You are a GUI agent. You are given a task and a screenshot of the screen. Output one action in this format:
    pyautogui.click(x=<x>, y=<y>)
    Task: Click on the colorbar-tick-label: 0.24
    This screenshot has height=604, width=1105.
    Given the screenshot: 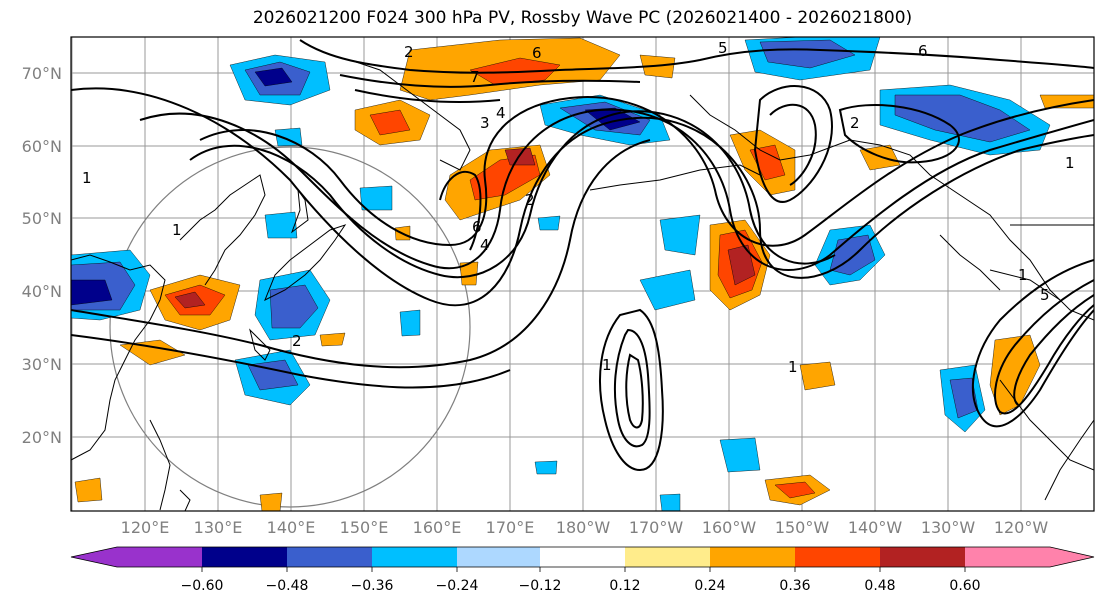 What is the action you would take?
    pyautogui.click(x=709, y=586)
    